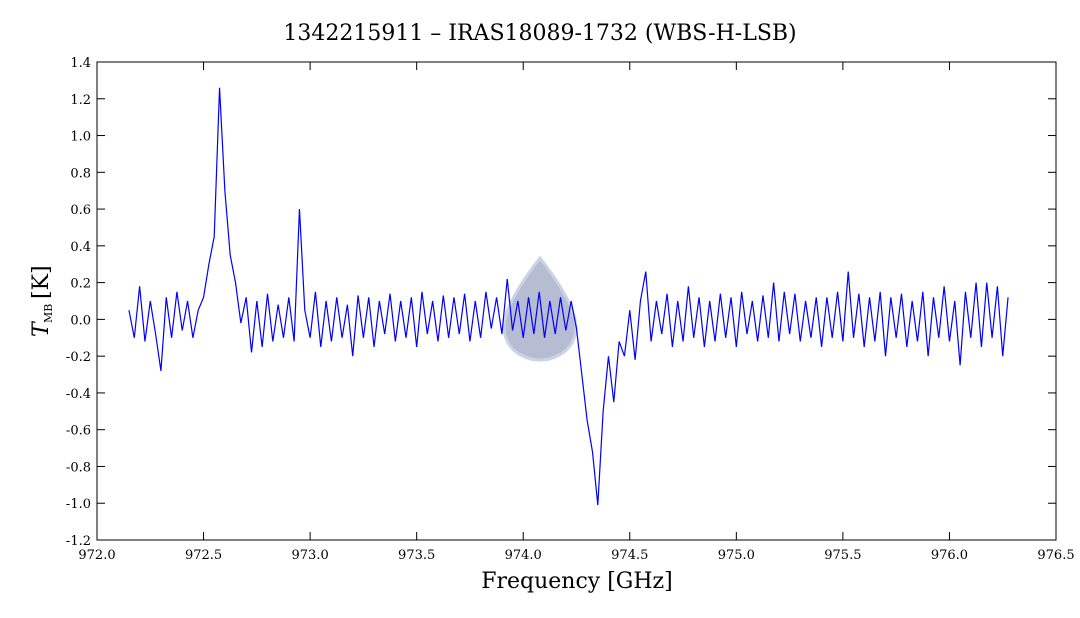 This screenshot has width=1080, height=618. I want to click on x-tick-label: 974.0, so click(523, 555).